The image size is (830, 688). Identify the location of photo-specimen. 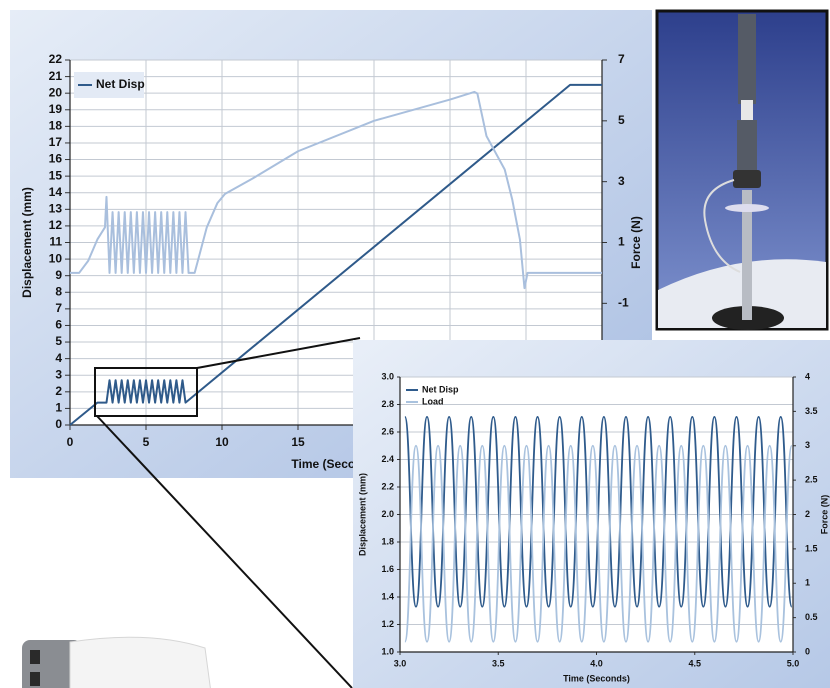
(747, 111).